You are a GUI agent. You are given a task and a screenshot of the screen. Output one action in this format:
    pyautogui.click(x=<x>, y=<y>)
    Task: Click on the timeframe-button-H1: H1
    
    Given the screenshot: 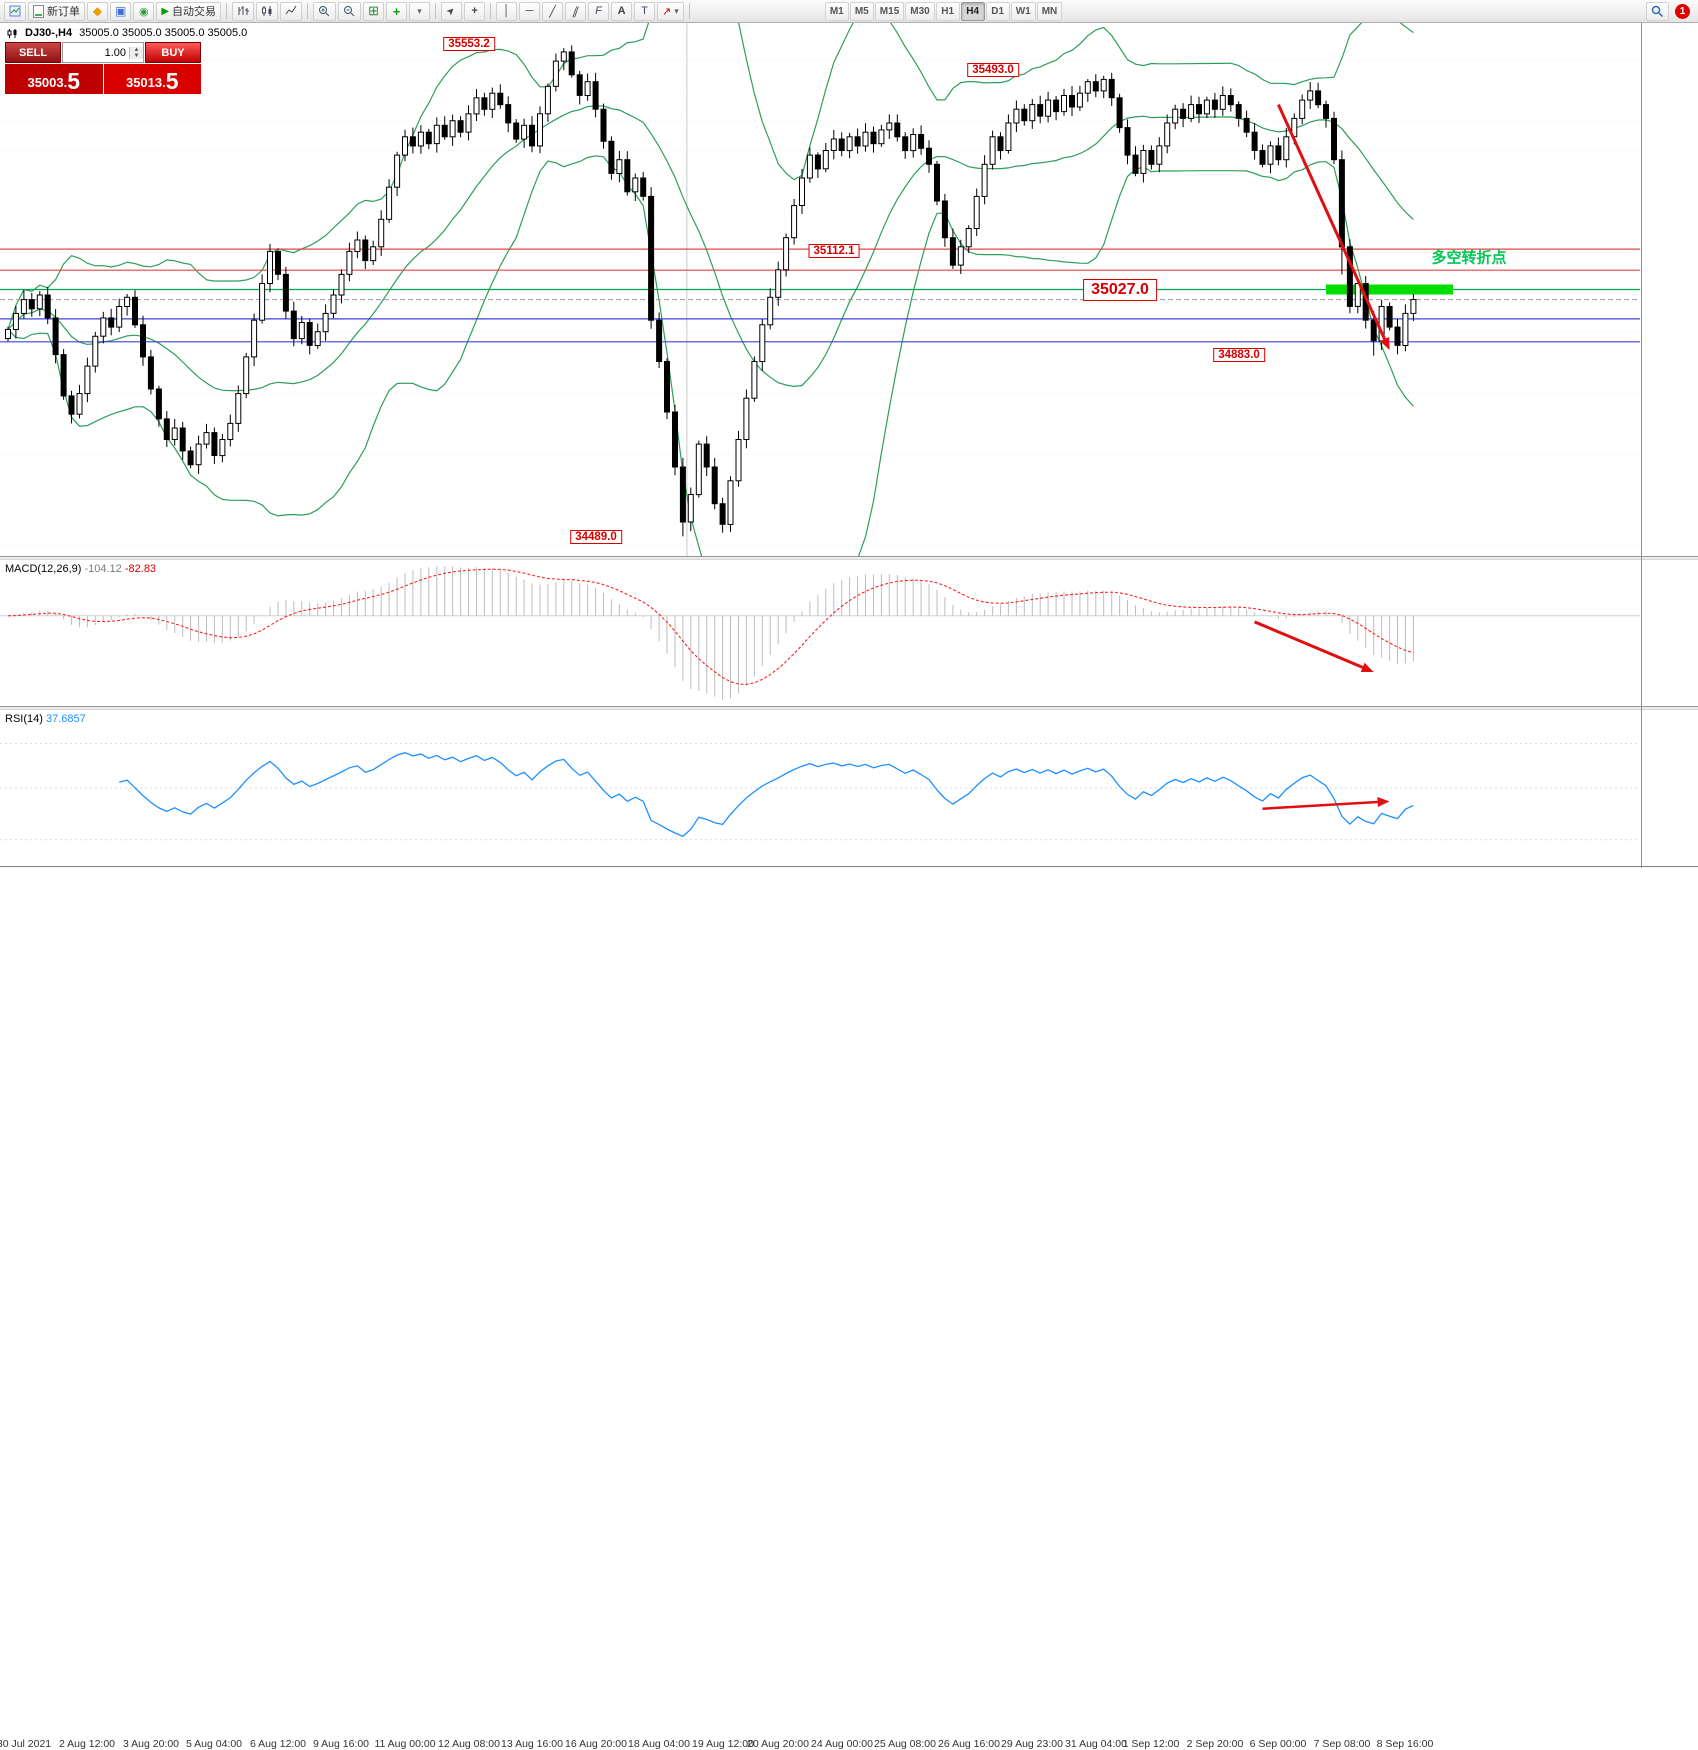 What is the action you would take?
    pyautogui.click(x=947, y=11)
    